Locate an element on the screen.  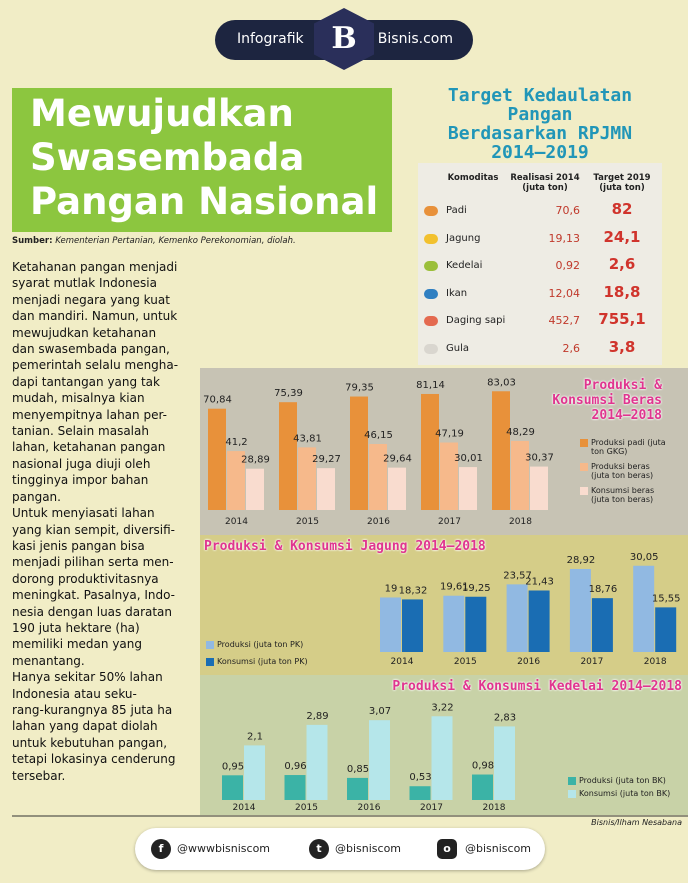
value-label: 19 is located at coordinates (391, 588).